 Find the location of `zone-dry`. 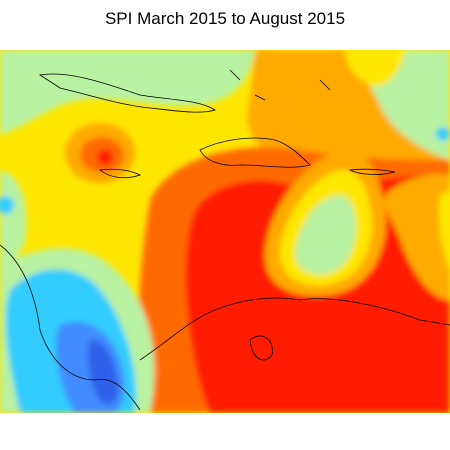

zone-dry is located at coordinates (416, 236).